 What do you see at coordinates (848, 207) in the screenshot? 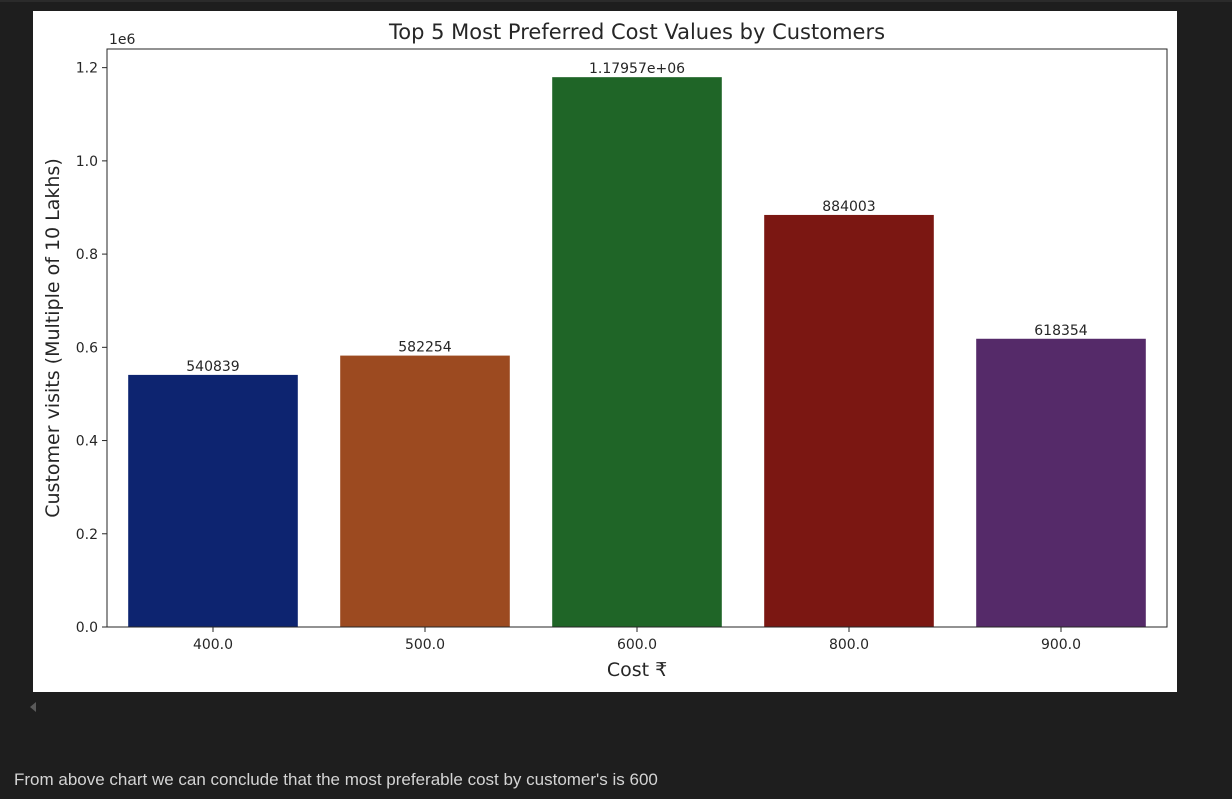
I see `data-label-800.0: 884003` at bounding box center [848, 207].